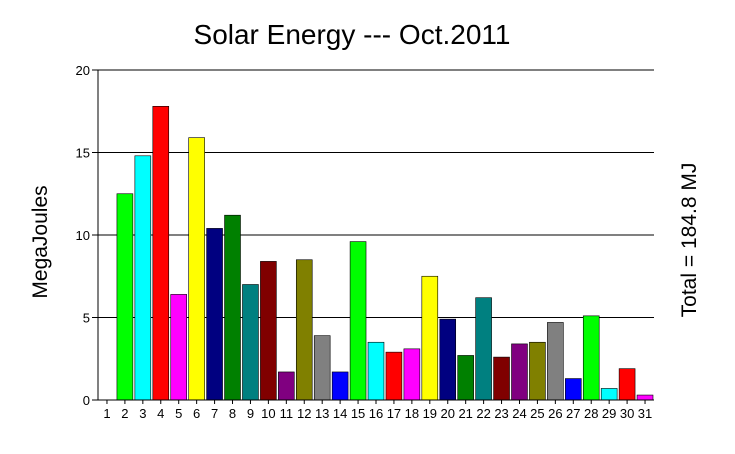  What do you see at coordinates (448, 413) in the screenshot?
I see `x-tick-label: 20` at bounding box center [448, 413].